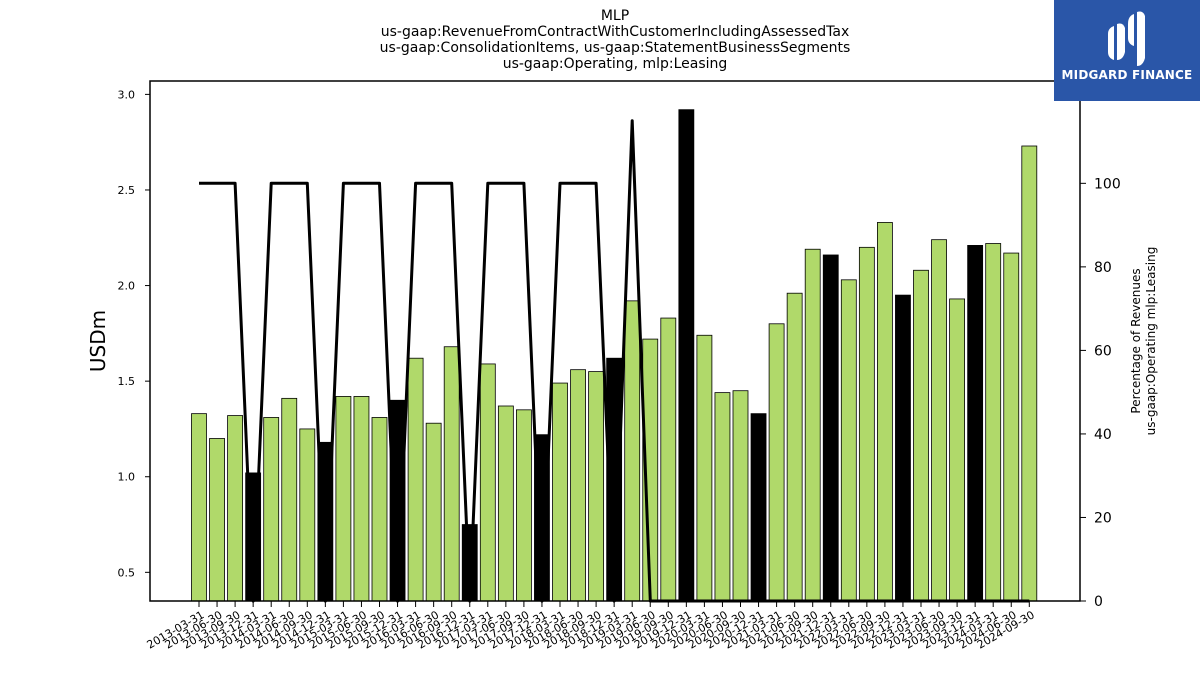 Image resolution: width=1200 pixels, height=675 pixels. Describe the element at coordinates (1098, 602) in the screenshot. I see `y2-tick-label: 0` at that location.